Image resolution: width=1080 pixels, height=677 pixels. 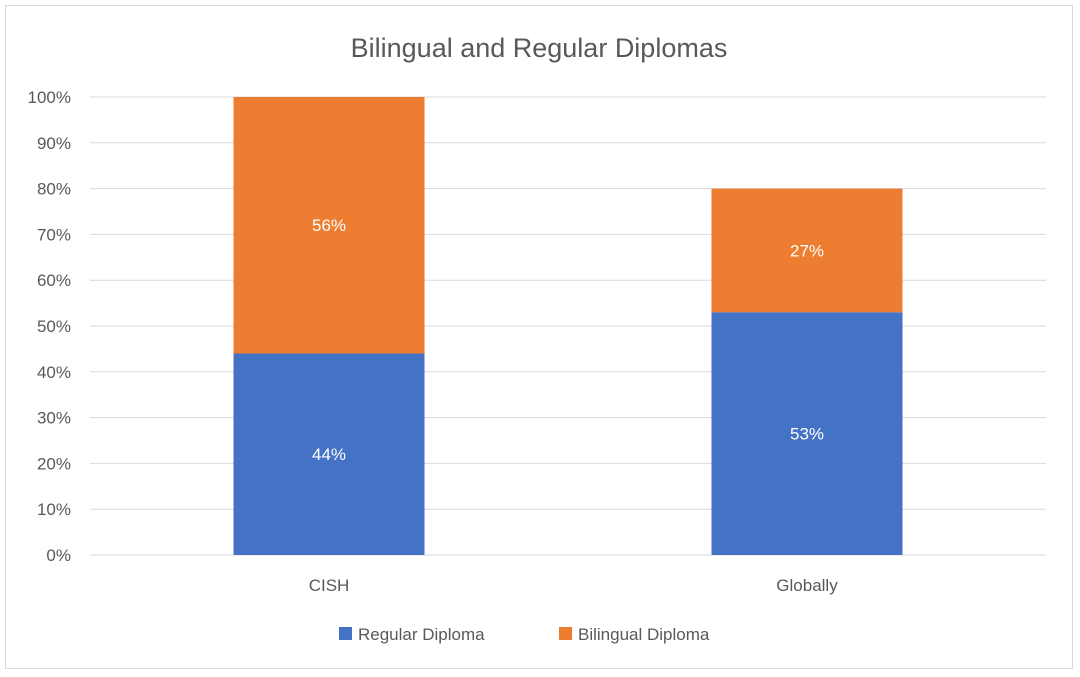 I want to click on bar-globally-bilingual-diploma, so click(x=807, y=250).